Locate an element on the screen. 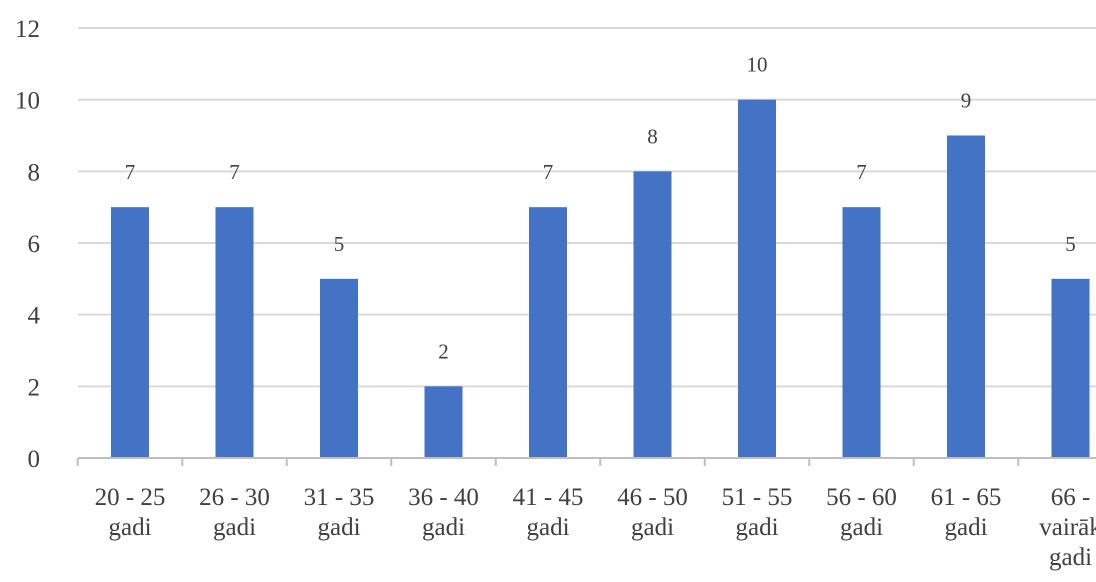 The width and height of the screenshot is (1096, 582). x-tick-label-9: 66 - vairāk gadi is located at coordinates (1067, 527).